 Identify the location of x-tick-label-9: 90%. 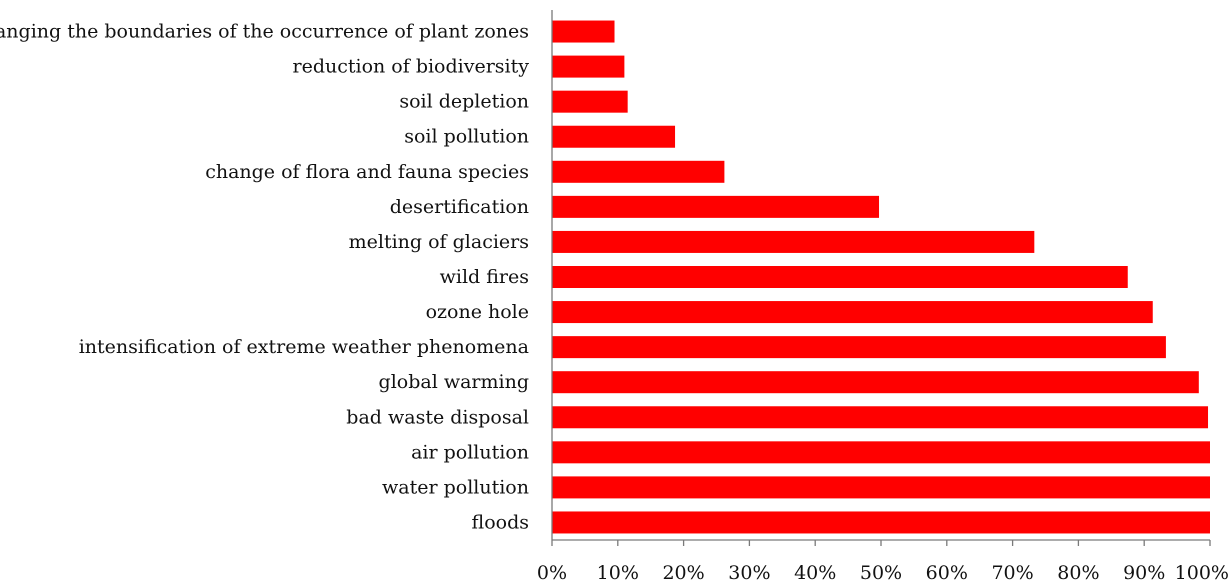
(1144, 573).